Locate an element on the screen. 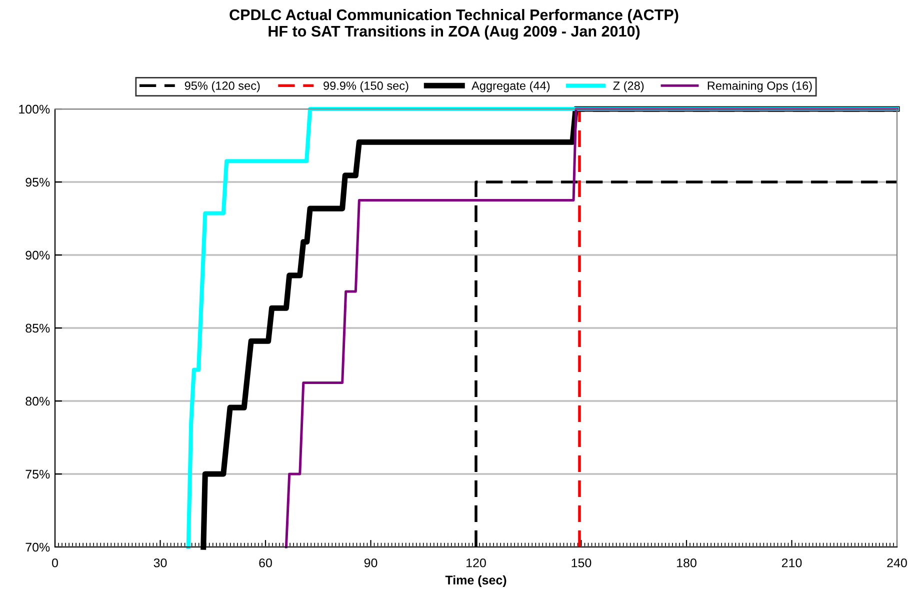 The image size is (908, 599). legend-label: 99.9% (150 sec) is located at coordinates (366, 86).